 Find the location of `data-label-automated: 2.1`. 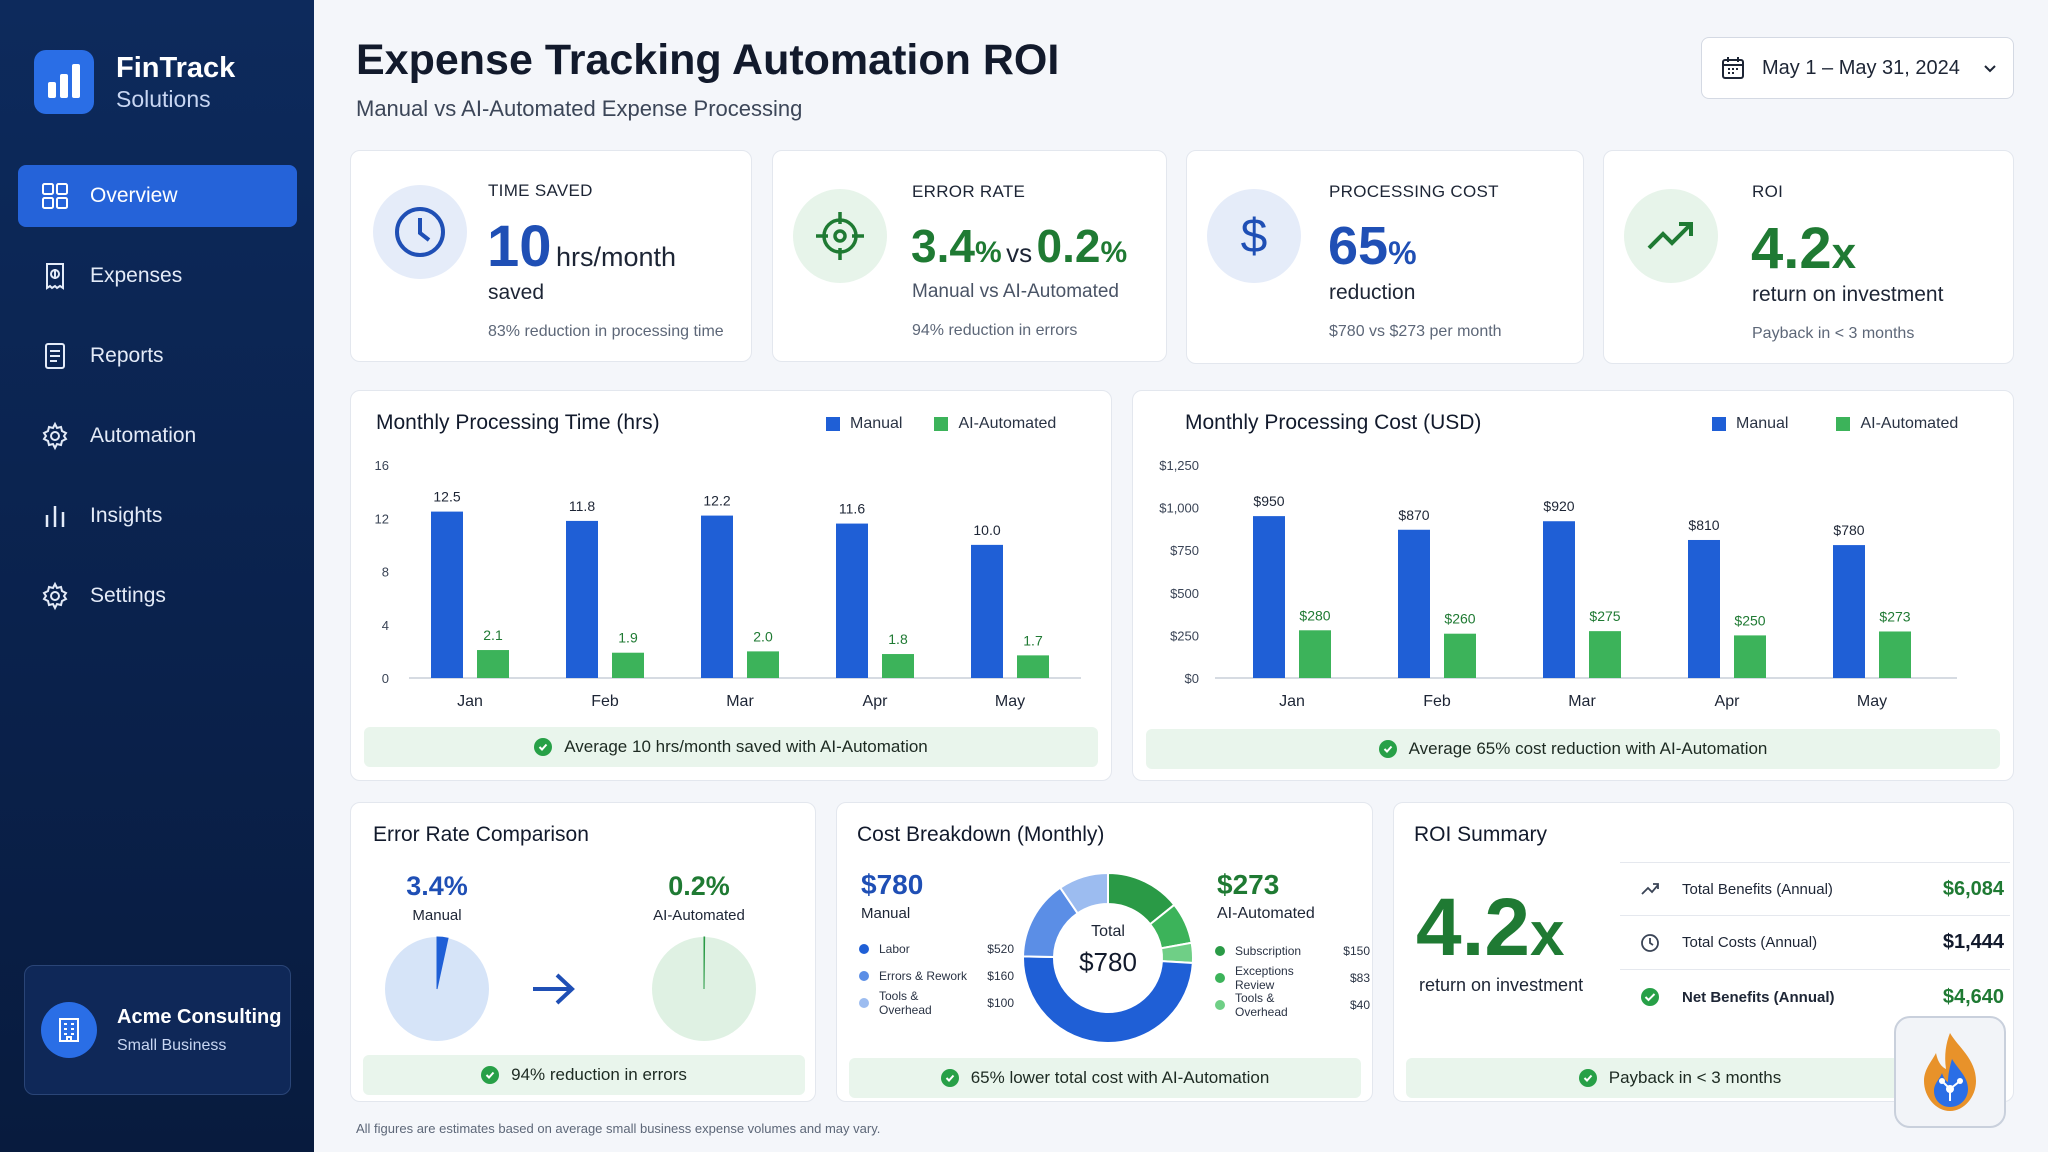

data-label-automated: 2.1 is located at coordinates (493, 635).